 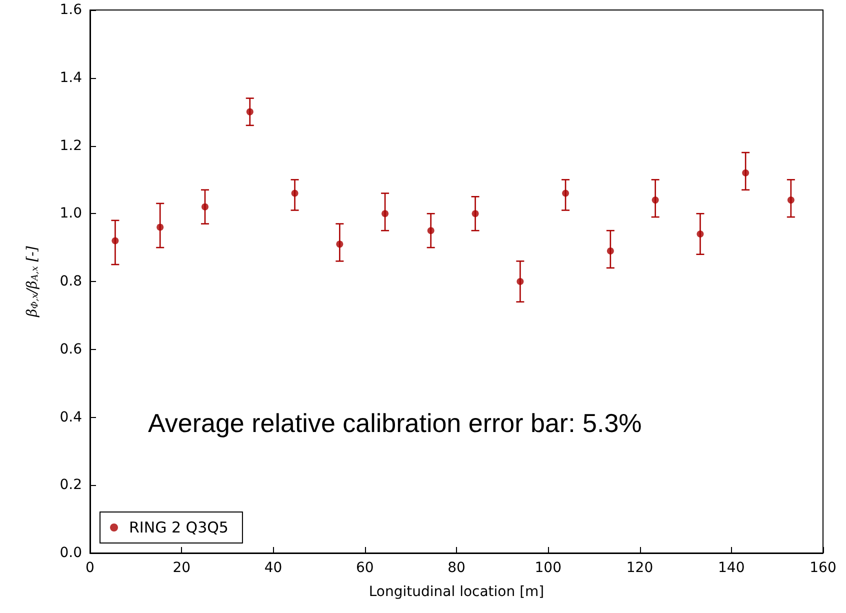 What do you see at coordinates (548, 568) in the screenshot?
I see `x-tick-label: 100` at bounding box center [548, 568].